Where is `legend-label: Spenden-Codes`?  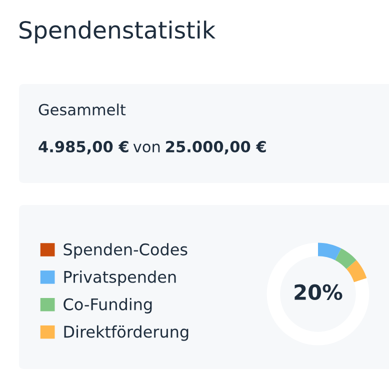
legend-label: Spenden-Codes is located at coordinates (126, 251).